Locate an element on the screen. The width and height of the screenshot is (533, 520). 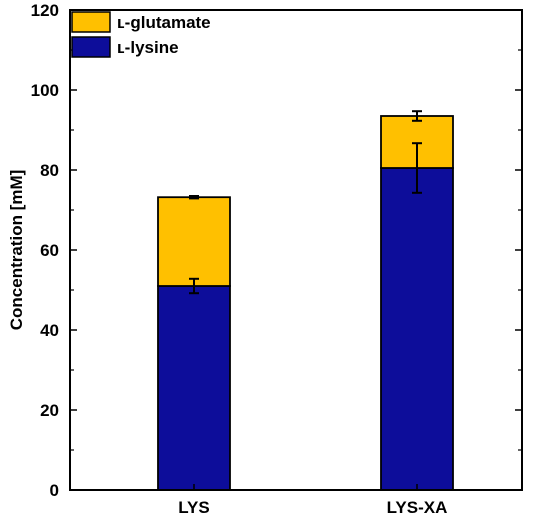
error-bar-l-glutamate-lys is located at coordinates (194, 197).